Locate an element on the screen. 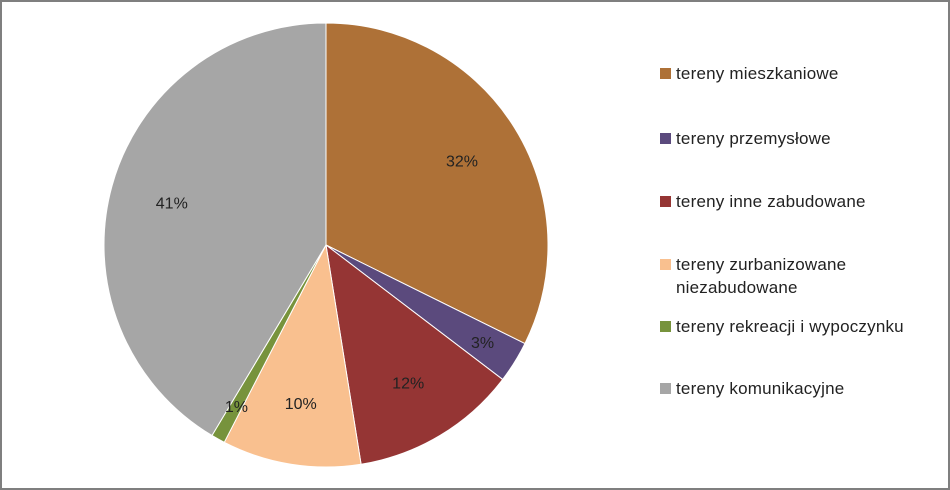  legend-label: tereny komunikacyjne is located at coordinates (760, 388).